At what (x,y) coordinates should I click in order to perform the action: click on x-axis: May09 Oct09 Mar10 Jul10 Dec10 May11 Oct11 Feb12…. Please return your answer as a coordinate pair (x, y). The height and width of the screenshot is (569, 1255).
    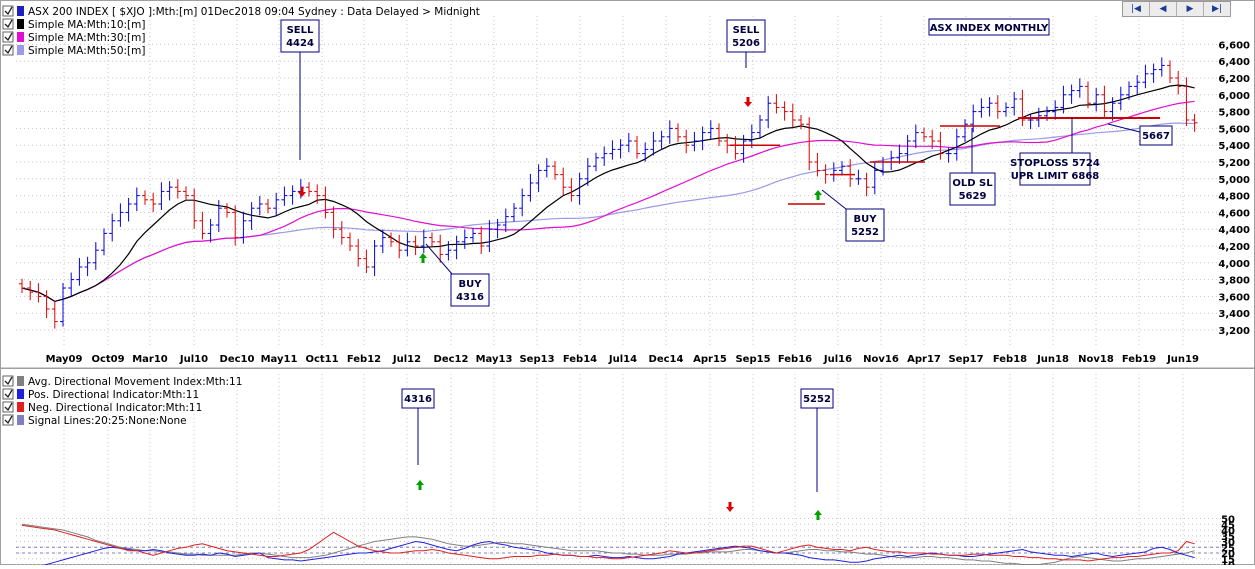
    Looking at the image, I should click on (622, 359).